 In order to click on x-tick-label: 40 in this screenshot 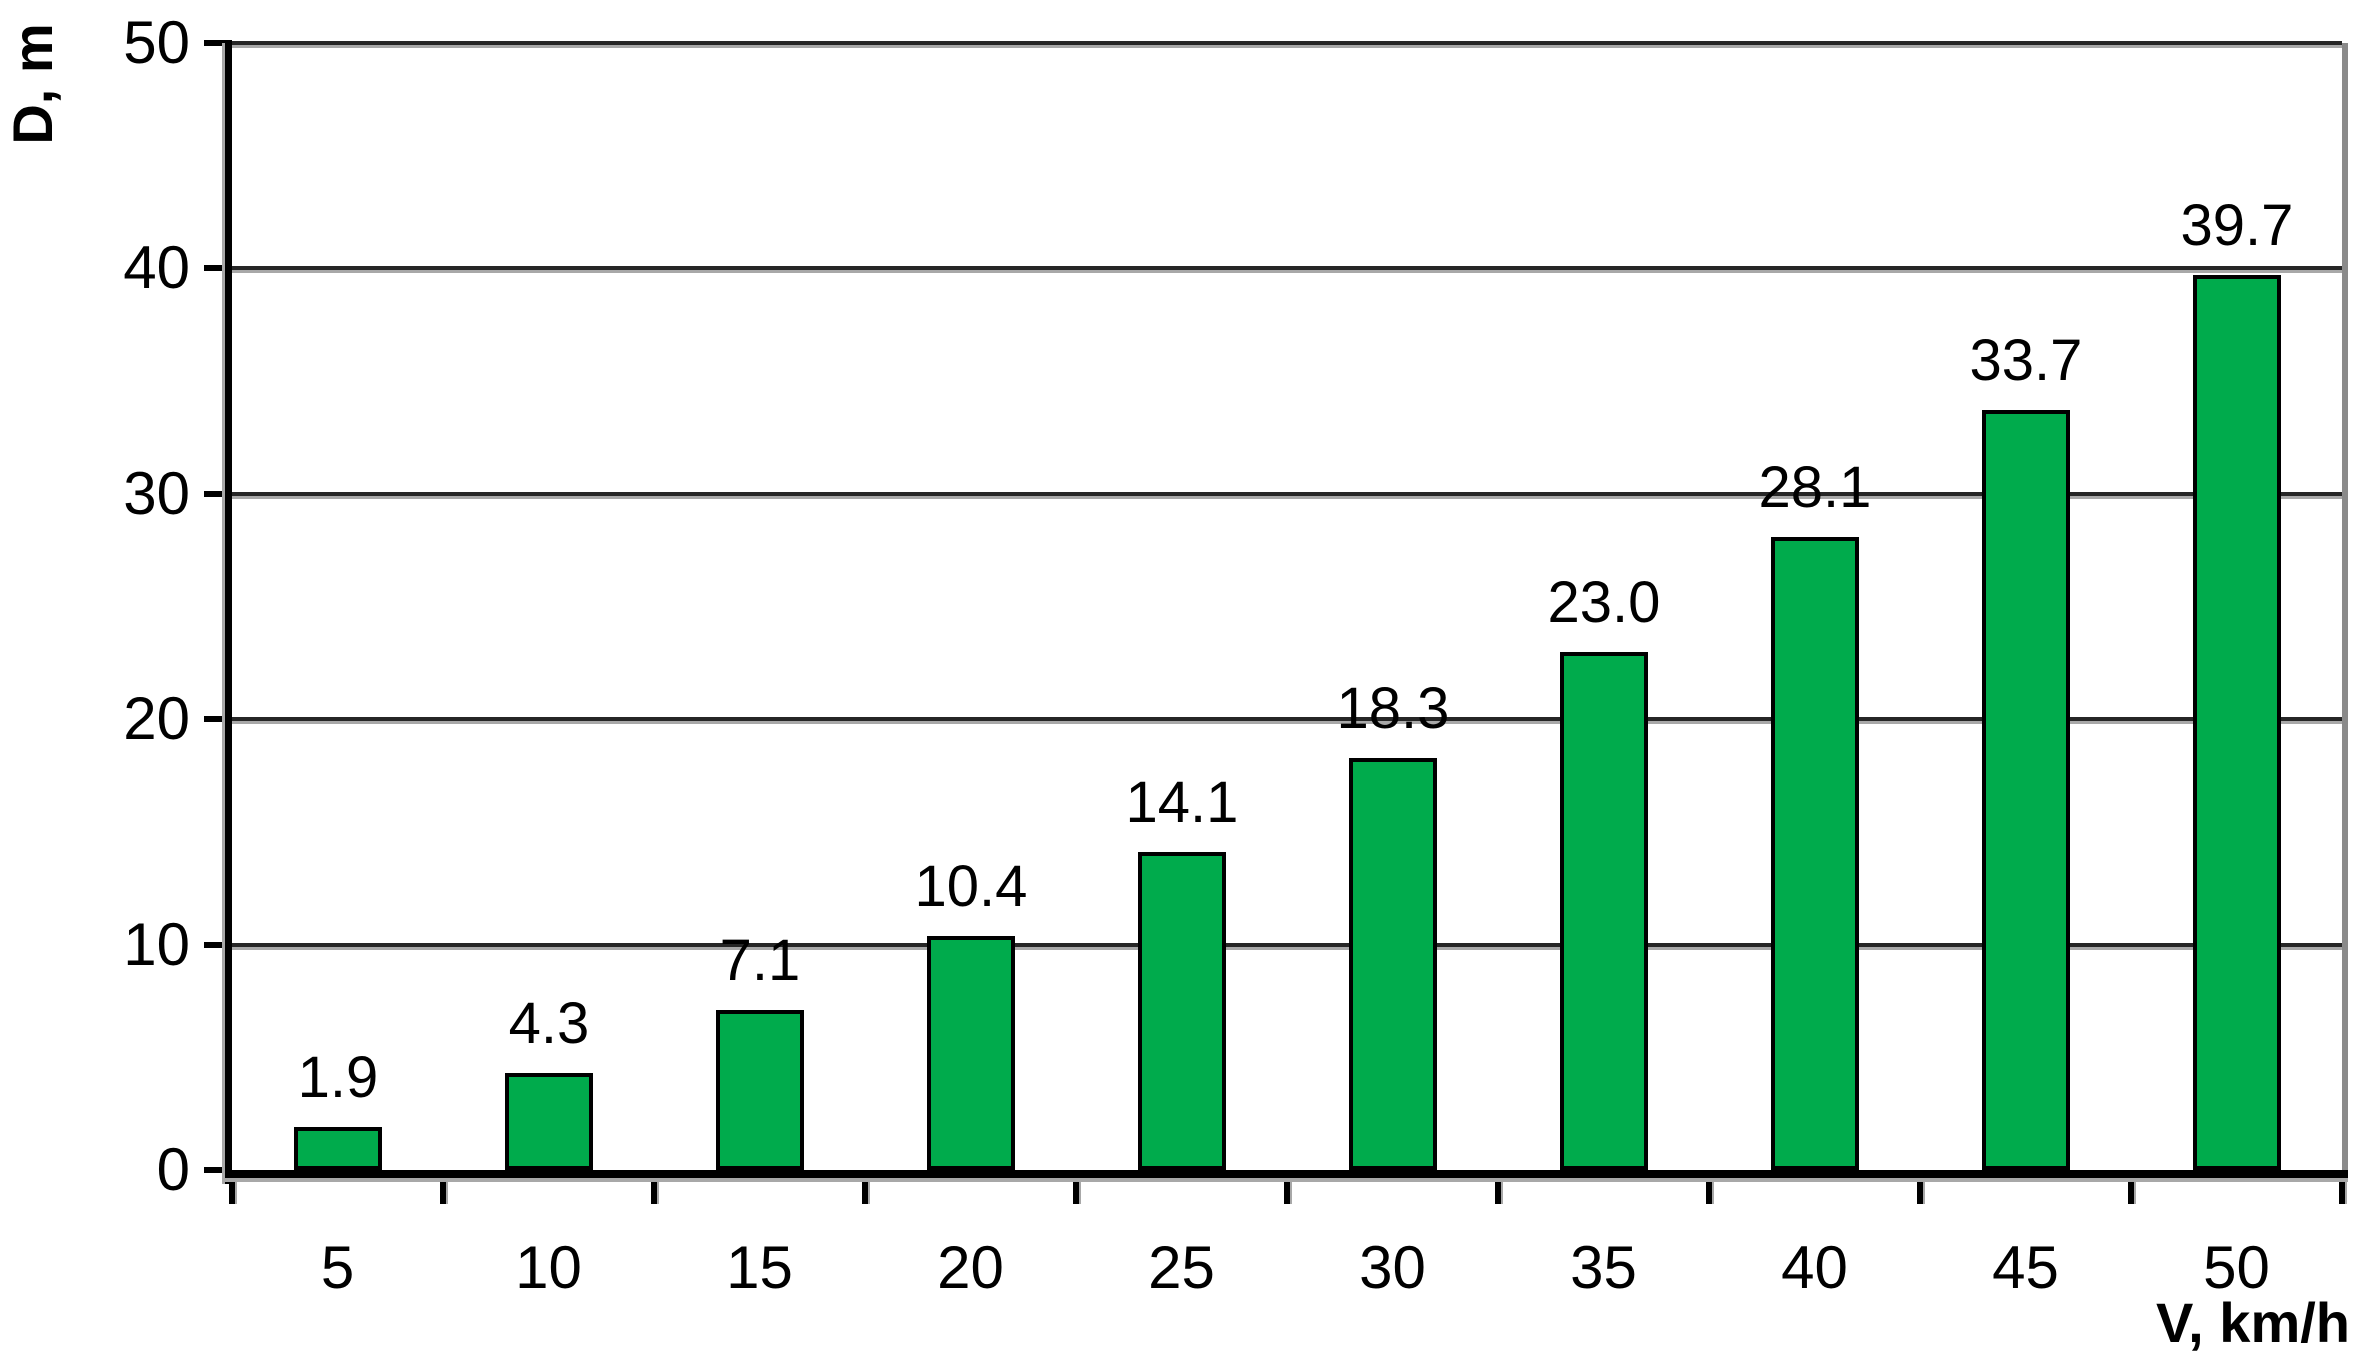, I will do `click(1814, 1267)`.